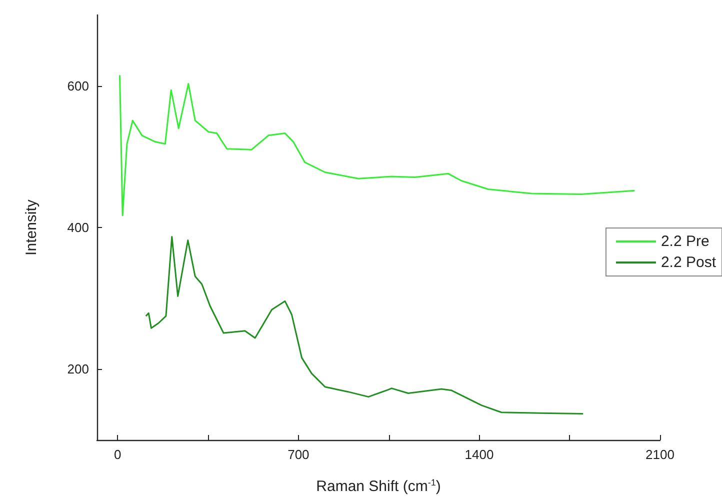 The image size is (722, 504). I want to click on legend-label: 2.2 Pre, so click(685, 241).